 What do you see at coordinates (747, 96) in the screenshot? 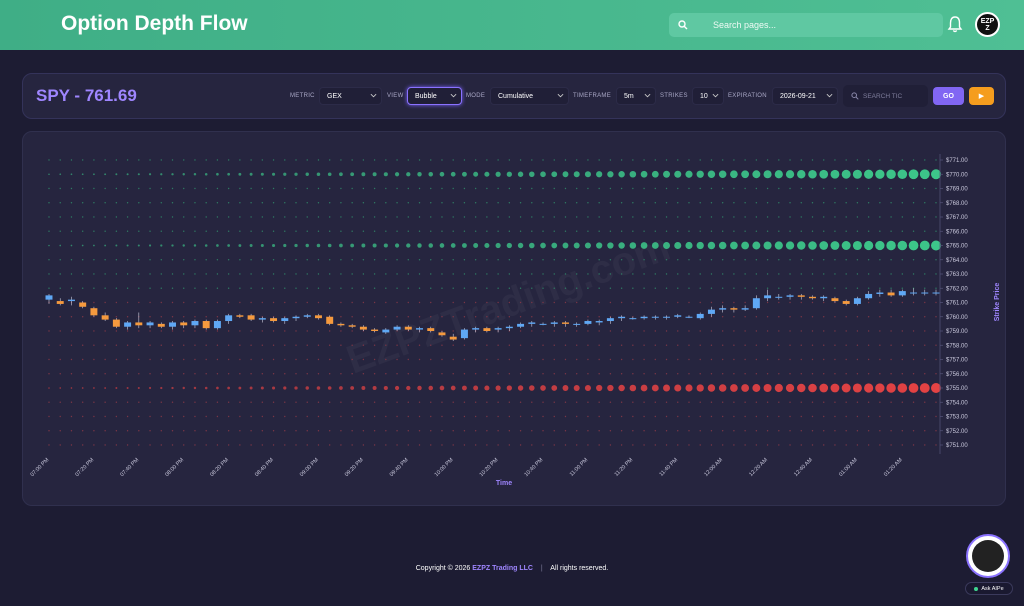
I see `expiration-label: EXPIRATION` at bounding box center [747, 96].